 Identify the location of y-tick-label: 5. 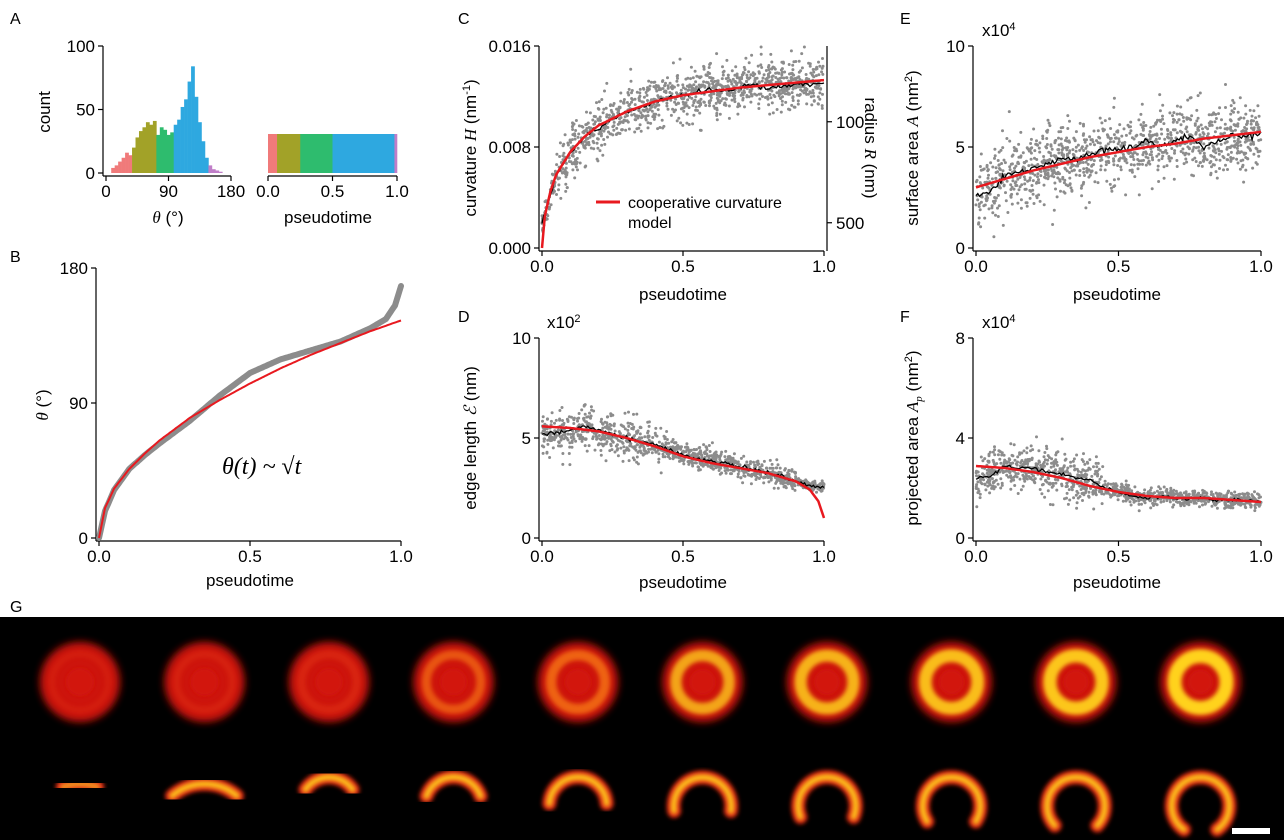
(960, 147).